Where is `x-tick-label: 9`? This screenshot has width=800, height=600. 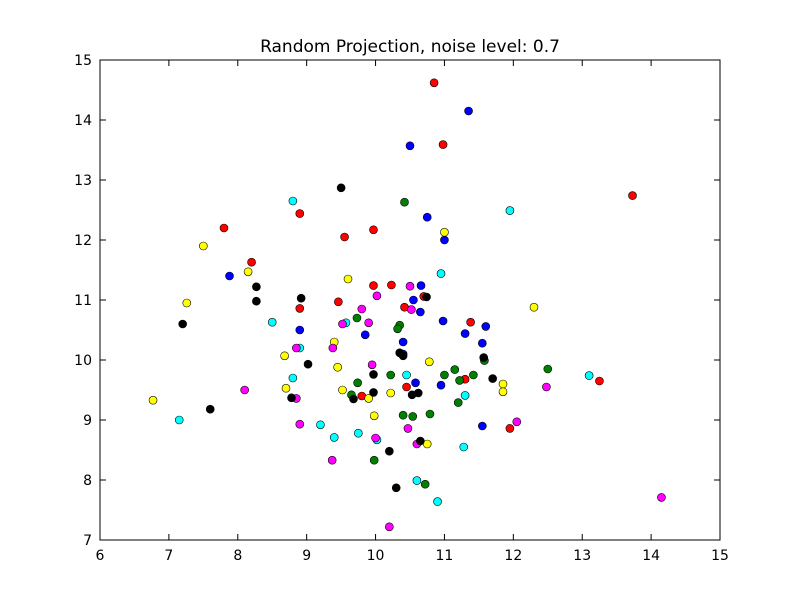
x-tick-label: 9 is located at coordinates (306, 556).